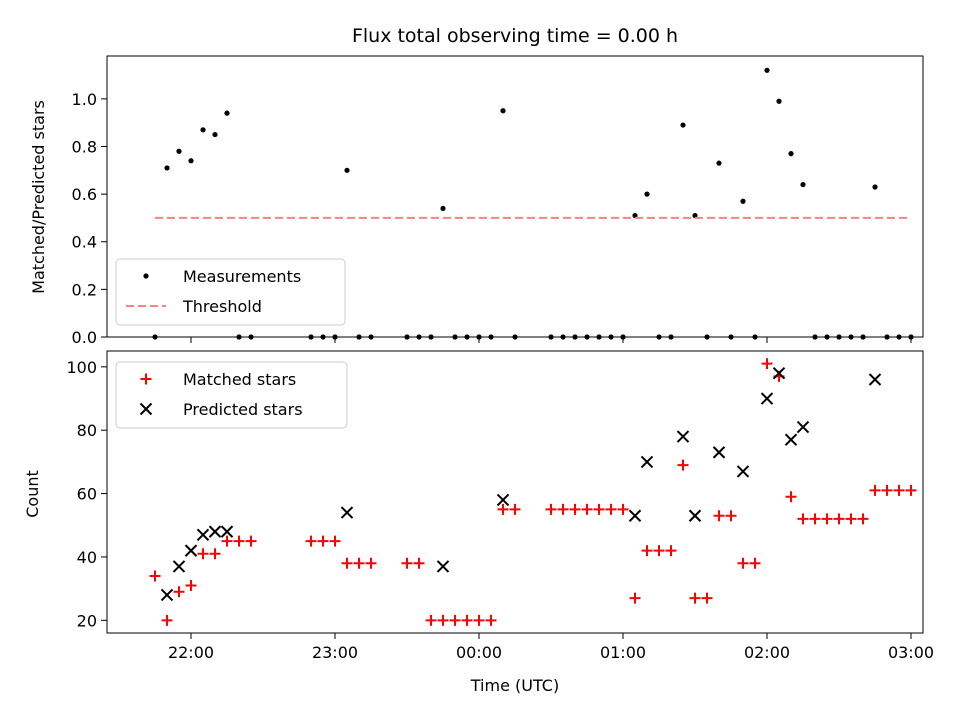  I want to click on y-tick-label: 1.0, so click(84, 99).